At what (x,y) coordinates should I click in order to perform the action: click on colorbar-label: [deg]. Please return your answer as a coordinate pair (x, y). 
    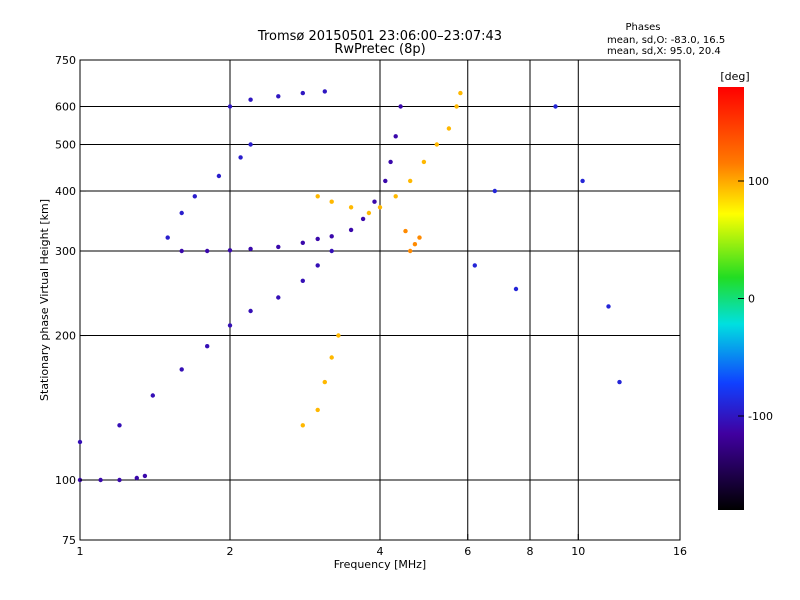
    Looking at the image, I should click on (734, 76).